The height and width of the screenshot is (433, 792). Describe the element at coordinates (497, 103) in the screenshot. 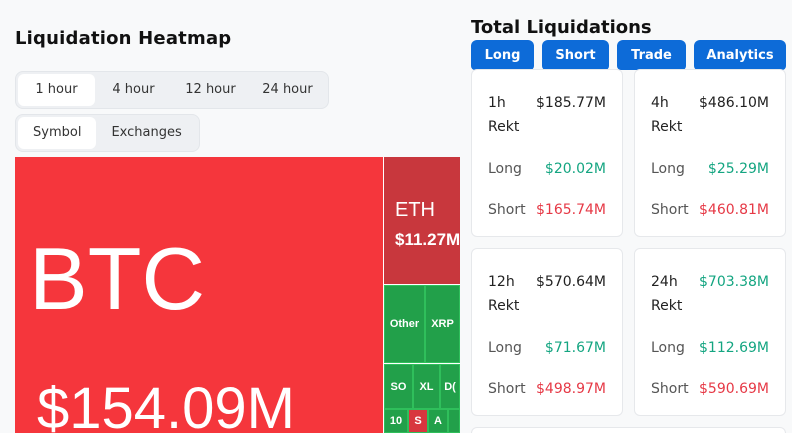

I see `card-period: 1h` at that location.